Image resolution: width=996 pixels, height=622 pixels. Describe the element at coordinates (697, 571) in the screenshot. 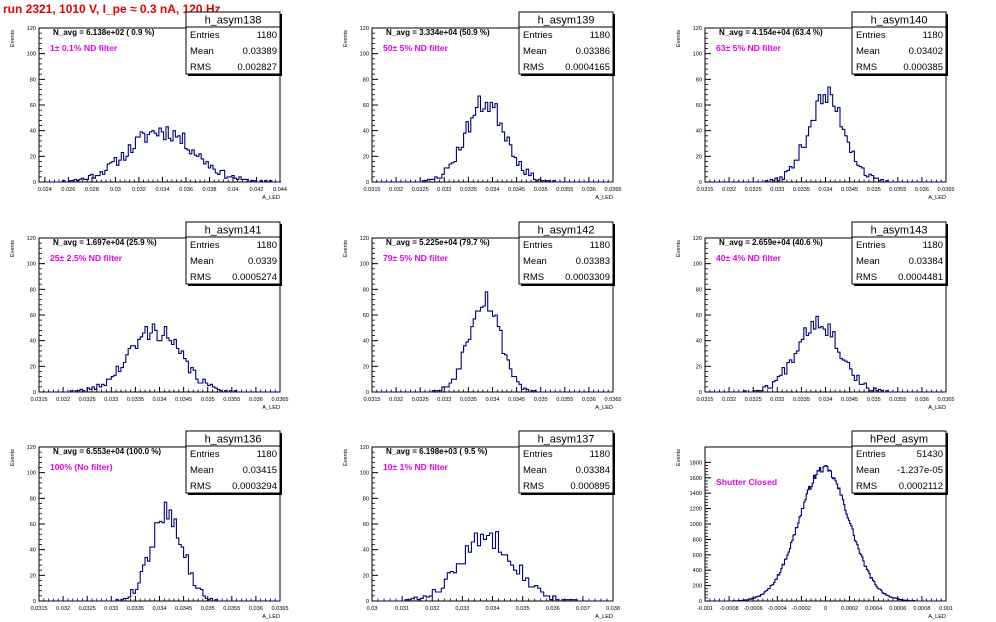

I see `y-tick-label: 400` at that location.